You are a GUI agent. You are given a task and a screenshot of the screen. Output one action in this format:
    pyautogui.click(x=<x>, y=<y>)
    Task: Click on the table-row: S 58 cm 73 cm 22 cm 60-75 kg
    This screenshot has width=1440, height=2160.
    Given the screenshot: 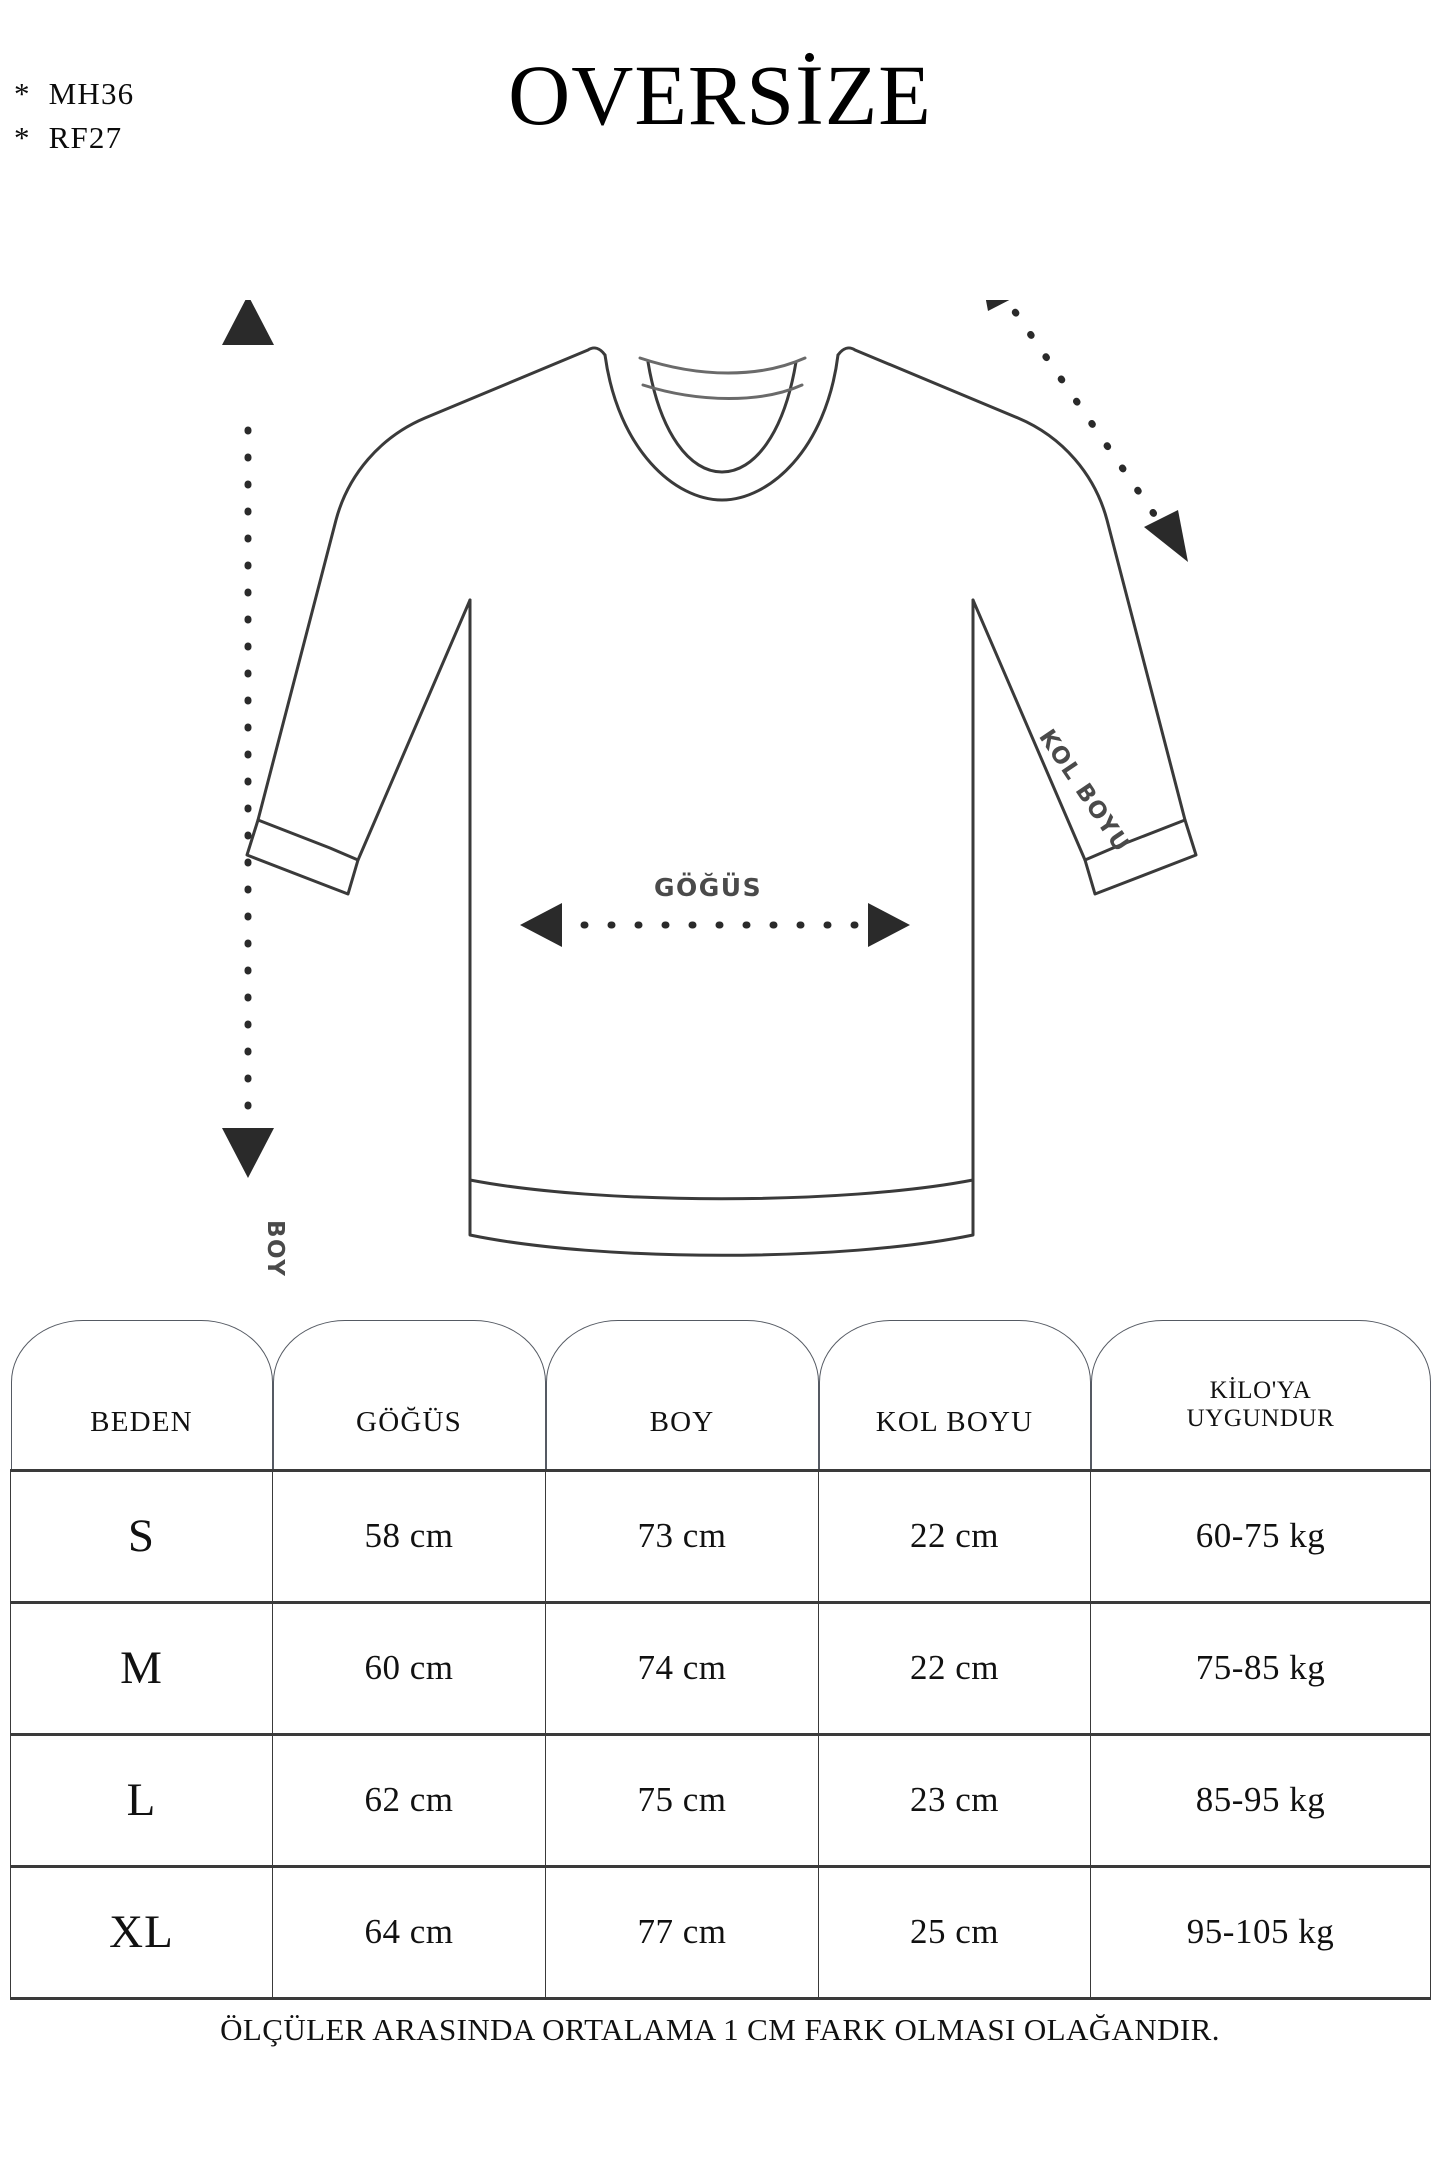 What is the action you would take?
    pyautogui.click(x=720, y=1536)
    